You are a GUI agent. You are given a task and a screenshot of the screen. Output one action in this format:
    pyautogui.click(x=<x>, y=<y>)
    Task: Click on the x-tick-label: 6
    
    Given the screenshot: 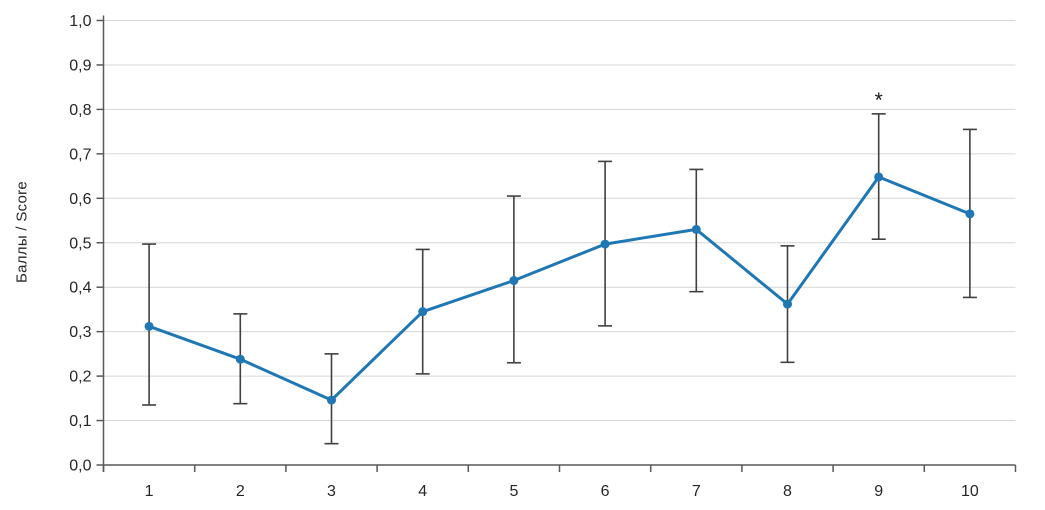 What is the action you would take?
    pyautogui.click(x=605, y=491)
    